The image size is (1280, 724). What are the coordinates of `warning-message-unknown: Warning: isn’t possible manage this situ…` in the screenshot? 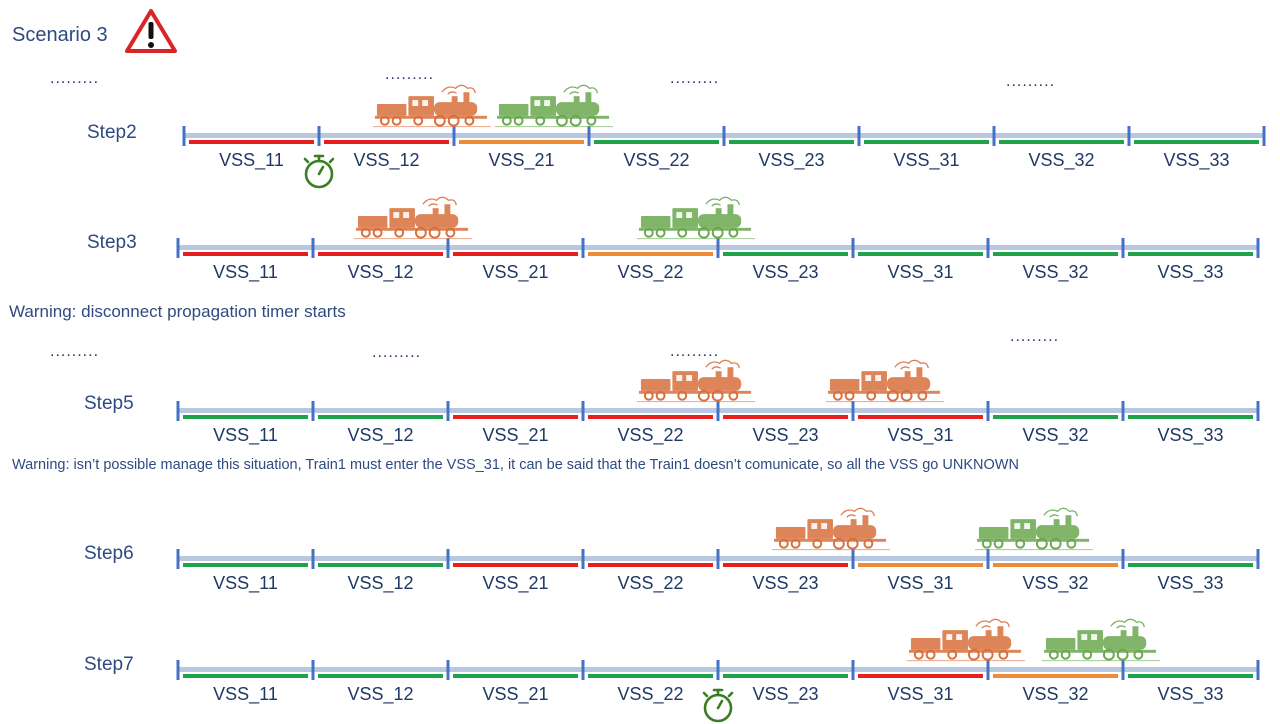 It's located at (515, 465).